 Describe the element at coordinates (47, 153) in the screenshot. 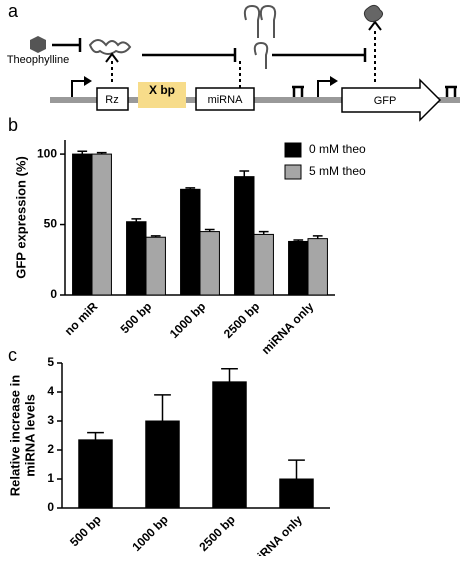

I see `y-tick-label: 100` at that location.